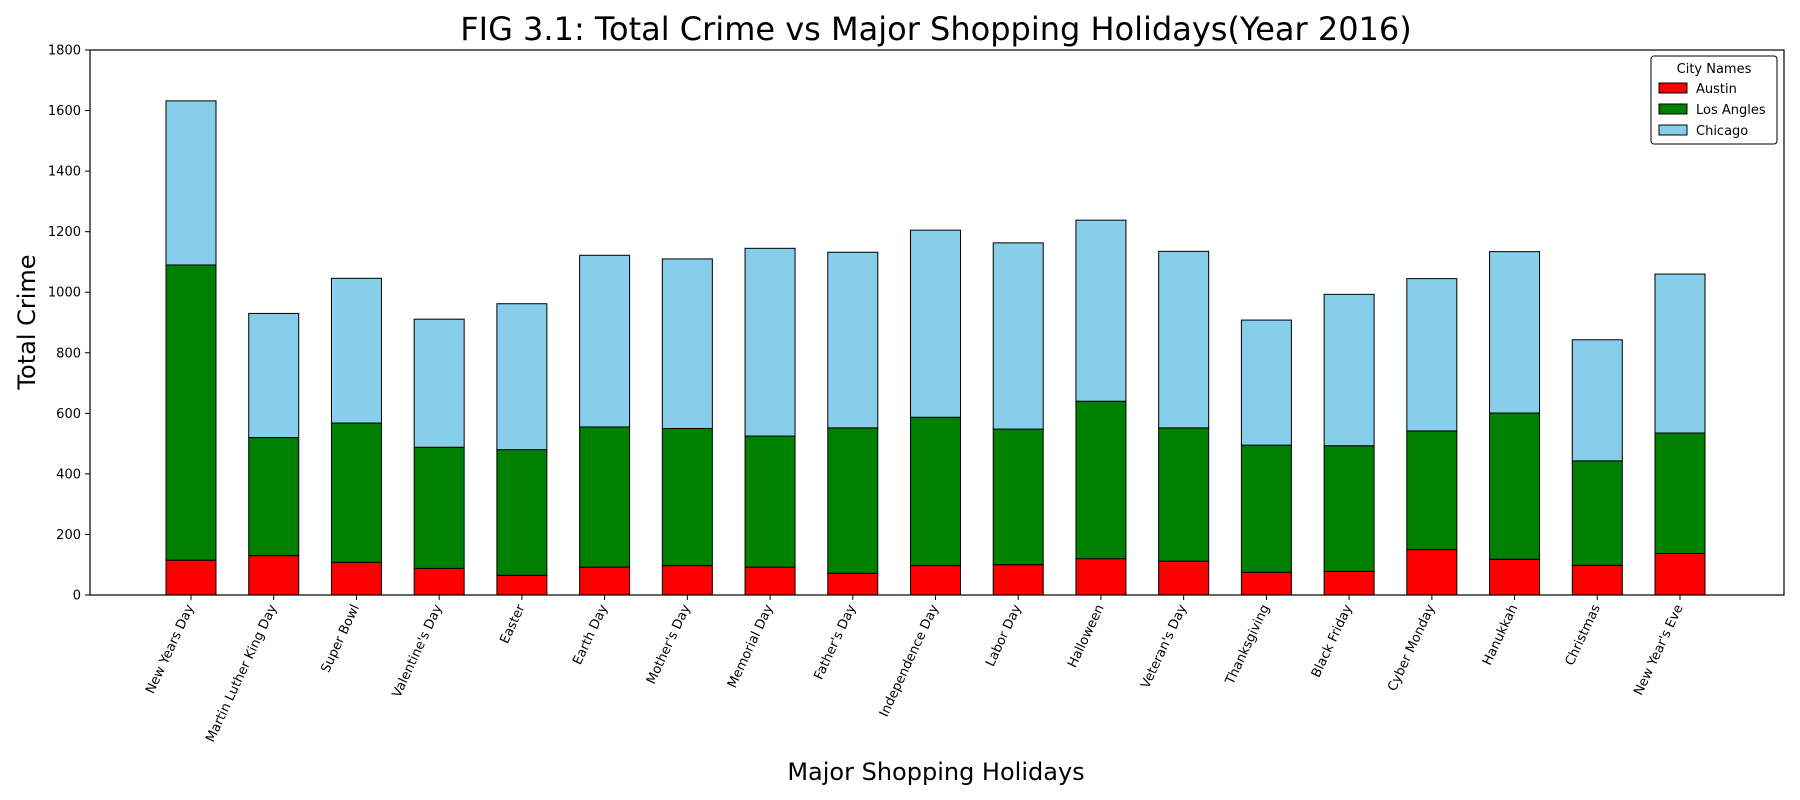  Describe the element at coordinates (836, 642) in the screenshot. I see `x-tick-label: Father's Day` at that location.